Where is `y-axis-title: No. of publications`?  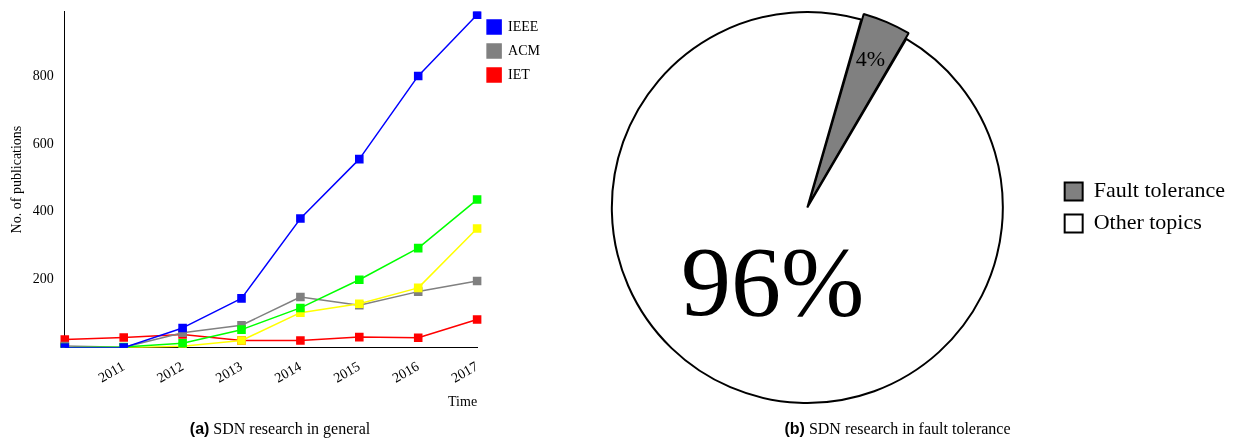
y-axis-title: No. of publications is located at coordinates (17, 179).